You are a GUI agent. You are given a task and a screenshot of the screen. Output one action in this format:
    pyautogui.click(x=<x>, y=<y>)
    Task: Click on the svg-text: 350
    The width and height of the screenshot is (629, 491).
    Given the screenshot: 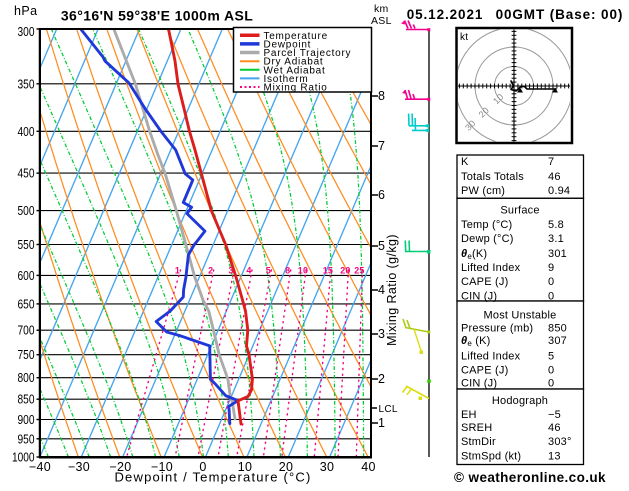 What is the action you would take?
    pyautogui.click(x=26, y=84)
    